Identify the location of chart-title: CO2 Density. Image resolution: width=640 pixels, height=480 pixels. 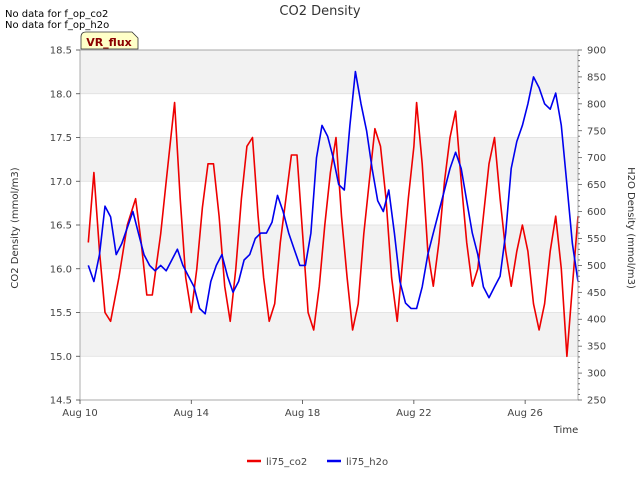
(319, 11).